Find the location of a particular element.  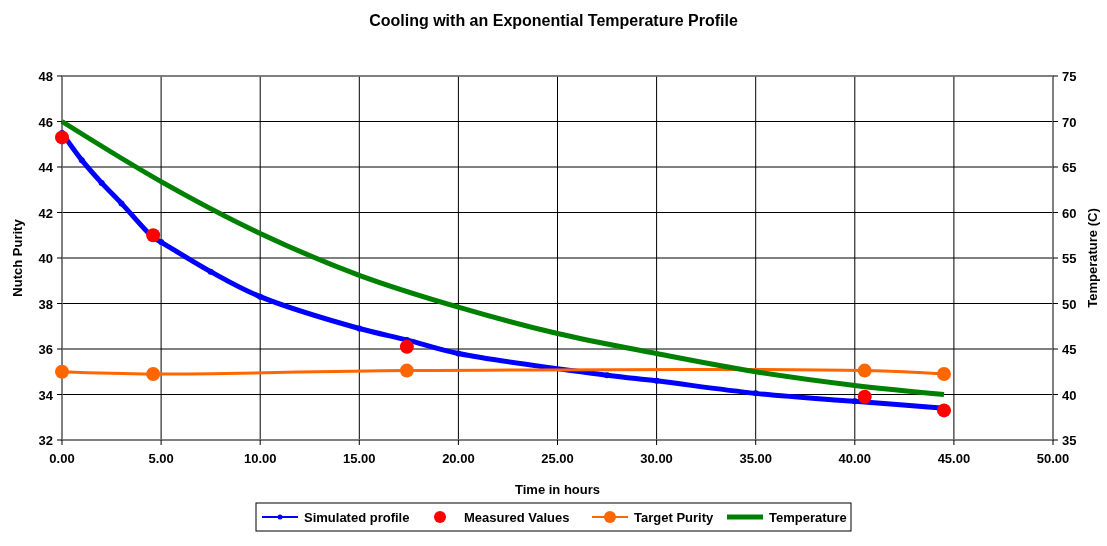

y2-tick-label: 75 is located at coordinates (1069, 76).